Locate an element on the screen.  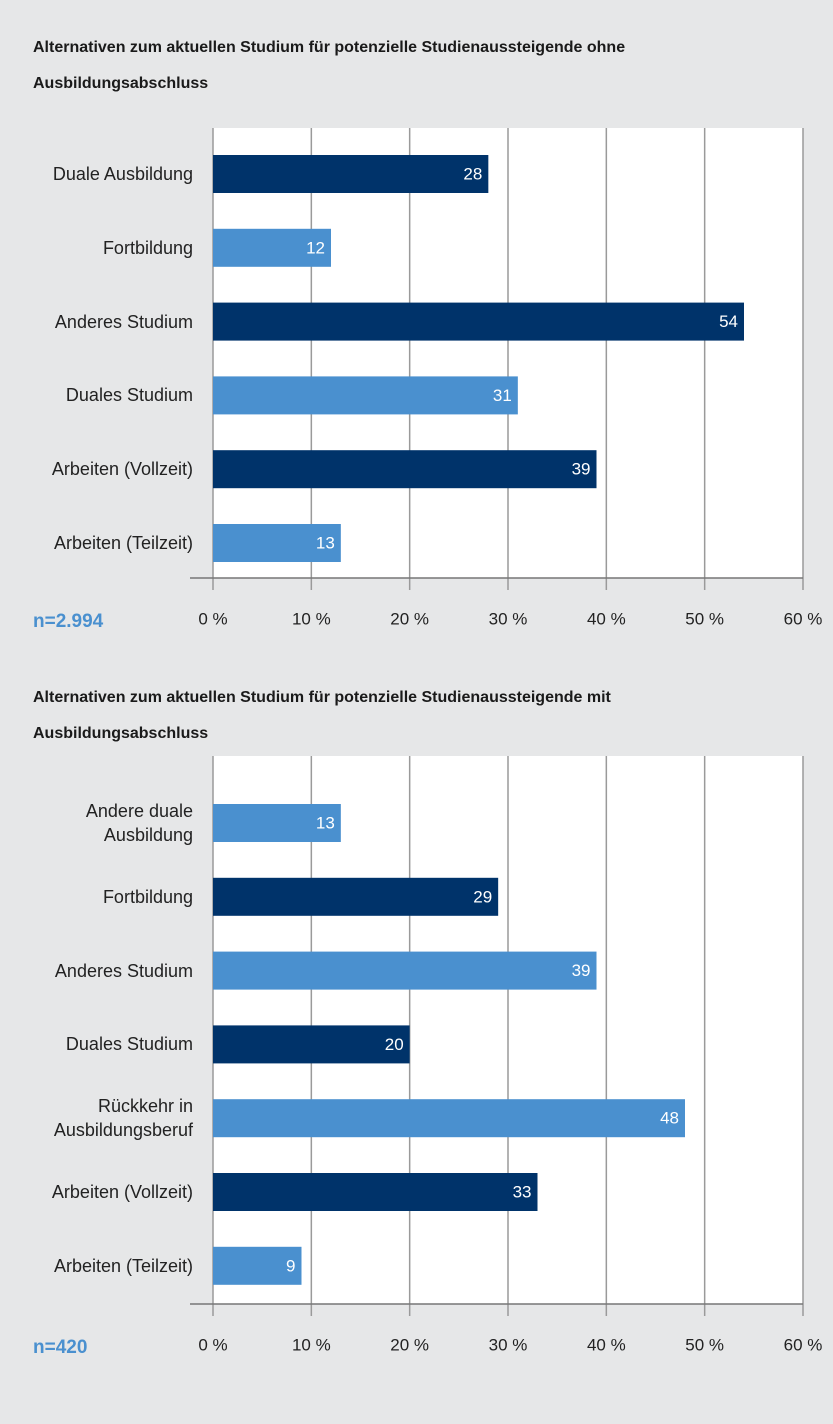
category-label: Andere duale Ausbildung is located at coordinates (139, 823).